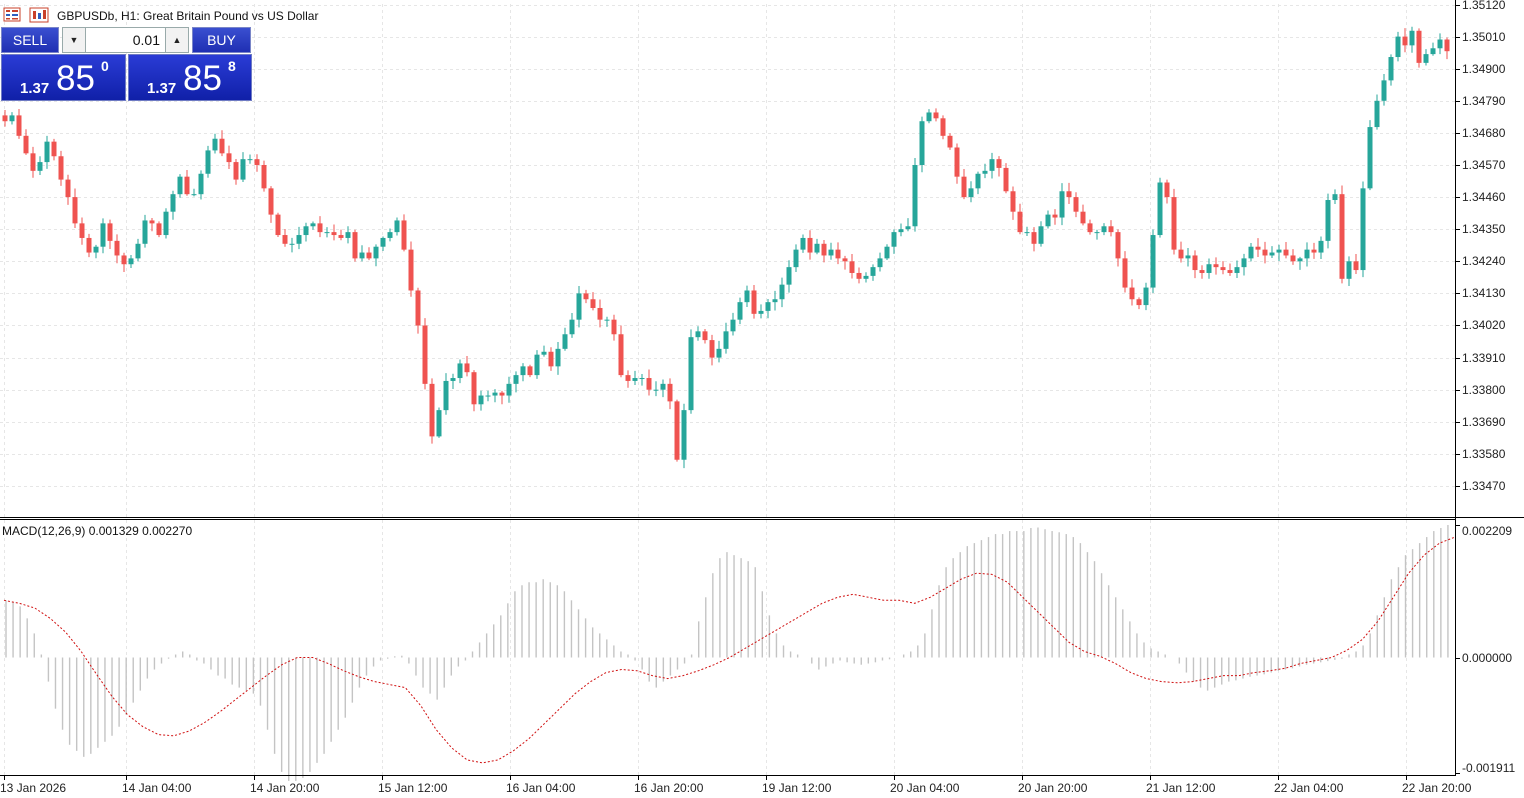  Describe the element at coordinates (1487, 658) in the screenshot. I see `macd-tick-label: 0.000000` at that location.